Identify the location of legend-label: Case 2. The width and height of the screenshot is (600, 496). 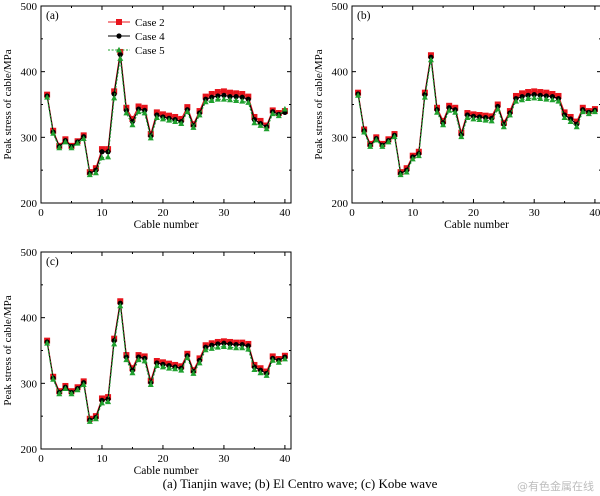
(150, 23).